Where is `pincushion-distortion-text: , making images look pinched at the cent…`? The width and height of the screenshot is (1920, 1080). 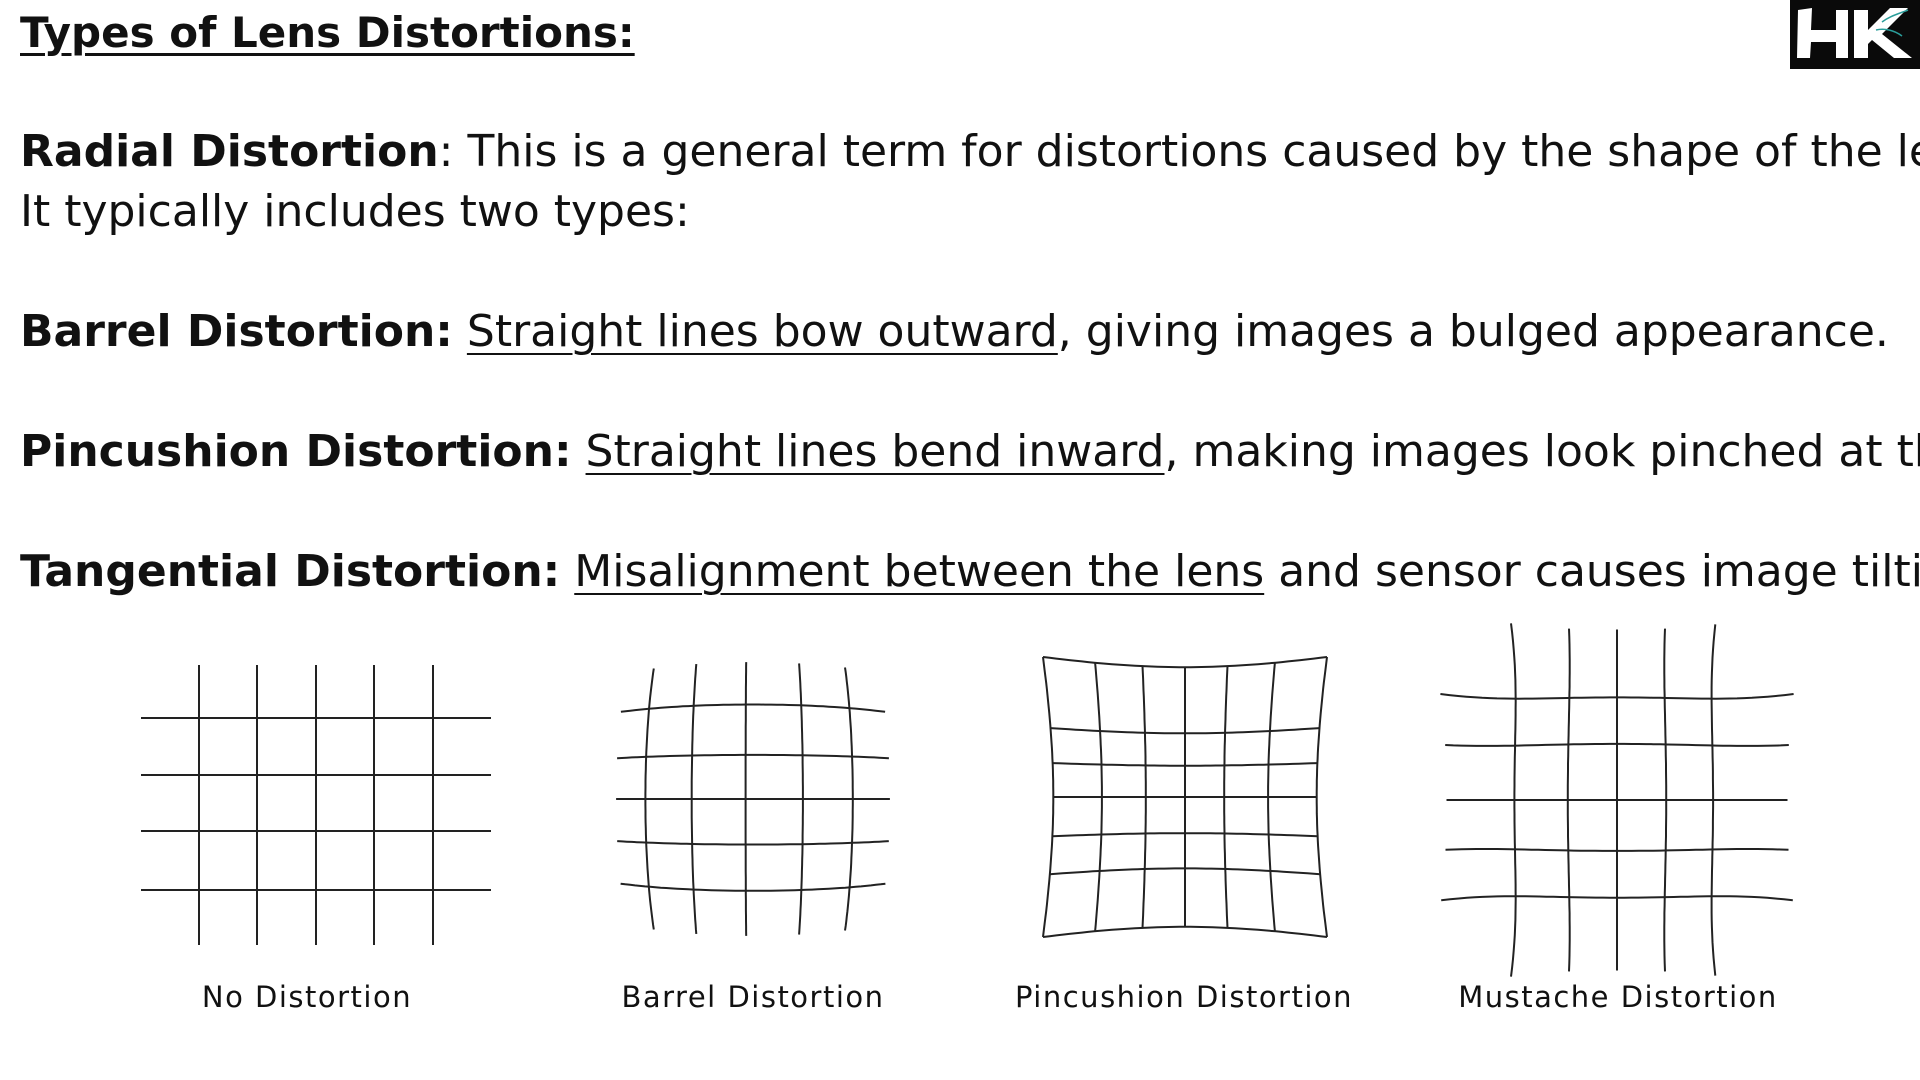
pincushion-distortion-text: , making images look pinched at the cent… is located at coordinates (1542, 451).